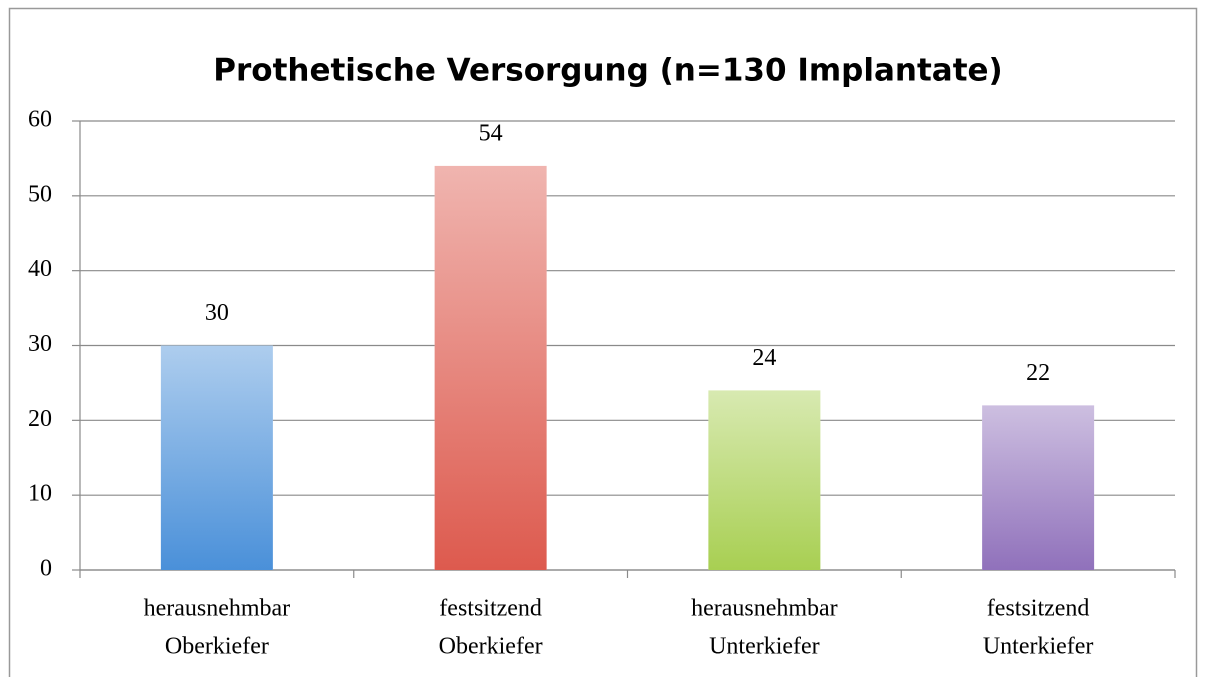 The height and width of the screenshot is (677, 1206). Describe the element at coordinates (40, 194) in the screenshot. I see `y-tick-label: 50` at that location.